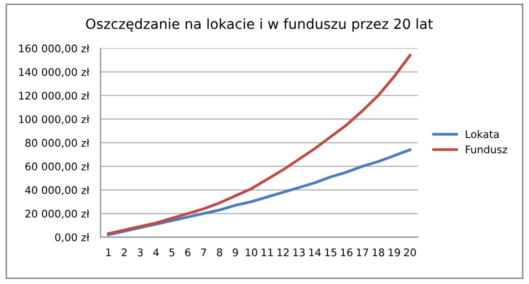 This screenshot has width=529, height=284. What do you see at coordinates (57, 167) in the screenshot?
I see `y-tick-label: 60 000,00 zł` at bounding box center [57, 167].